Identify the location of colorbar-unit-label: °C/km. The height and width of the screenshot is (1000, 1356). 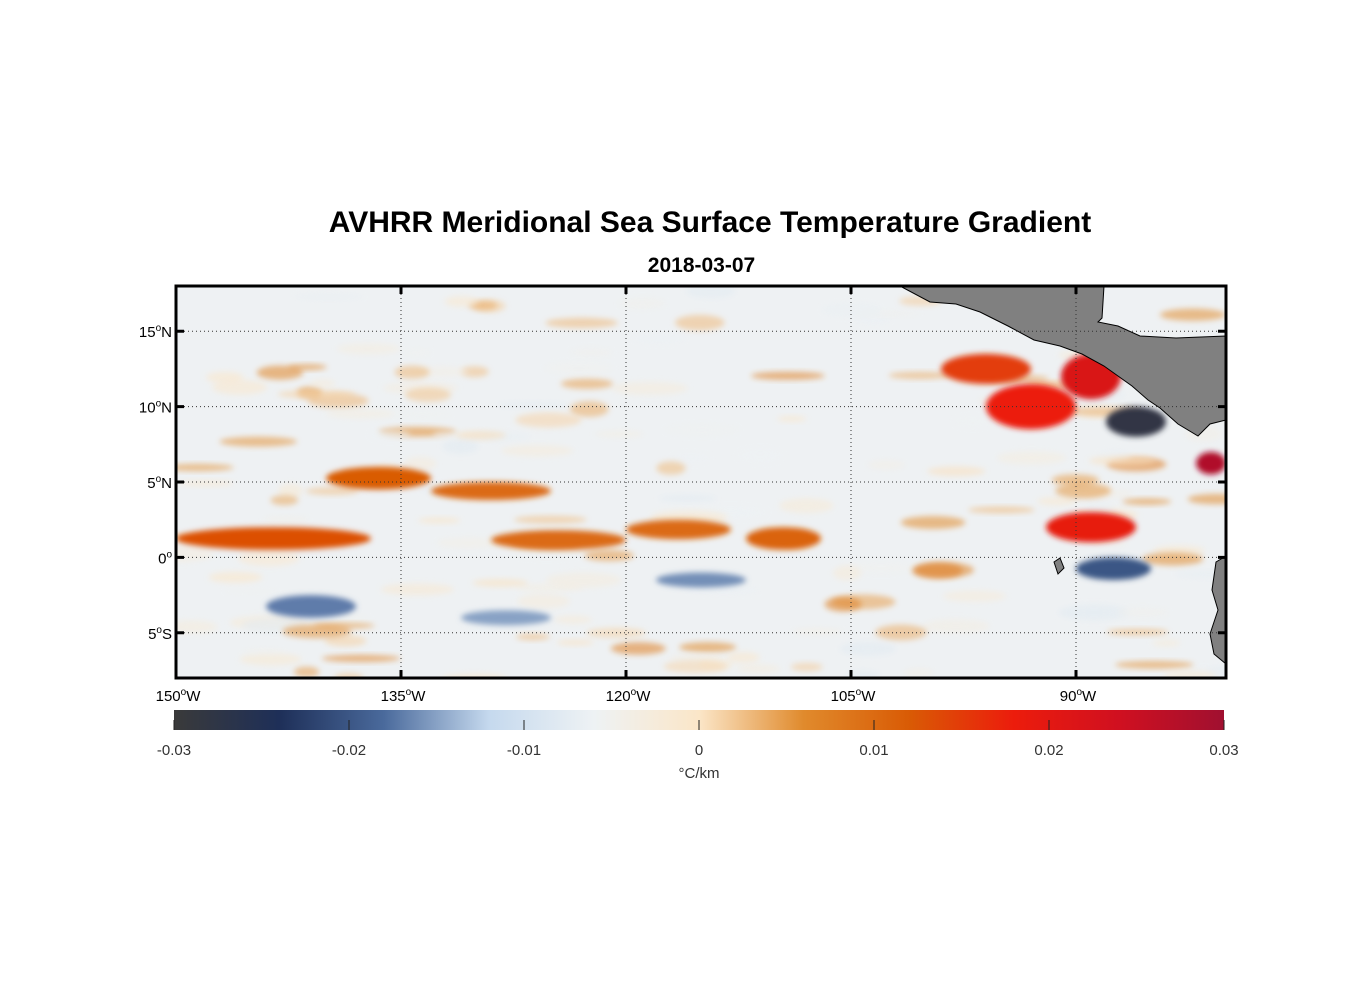
(699, 773).